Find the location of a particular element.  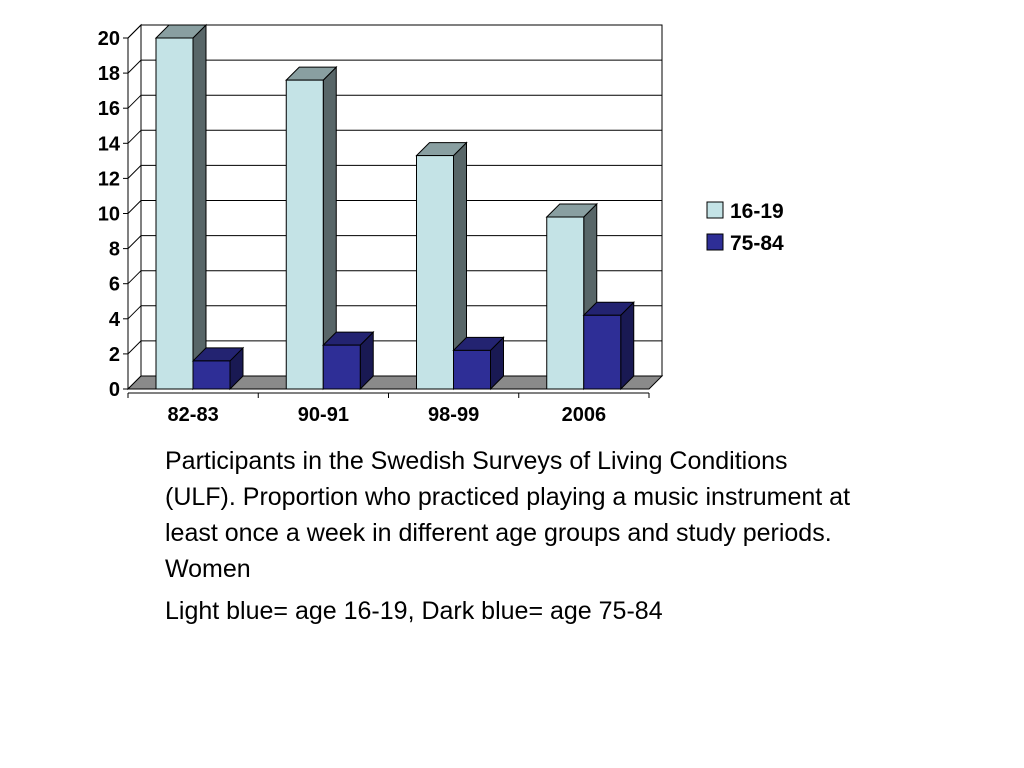

y-tick-label: 16 is located at coordinates (109, 109).